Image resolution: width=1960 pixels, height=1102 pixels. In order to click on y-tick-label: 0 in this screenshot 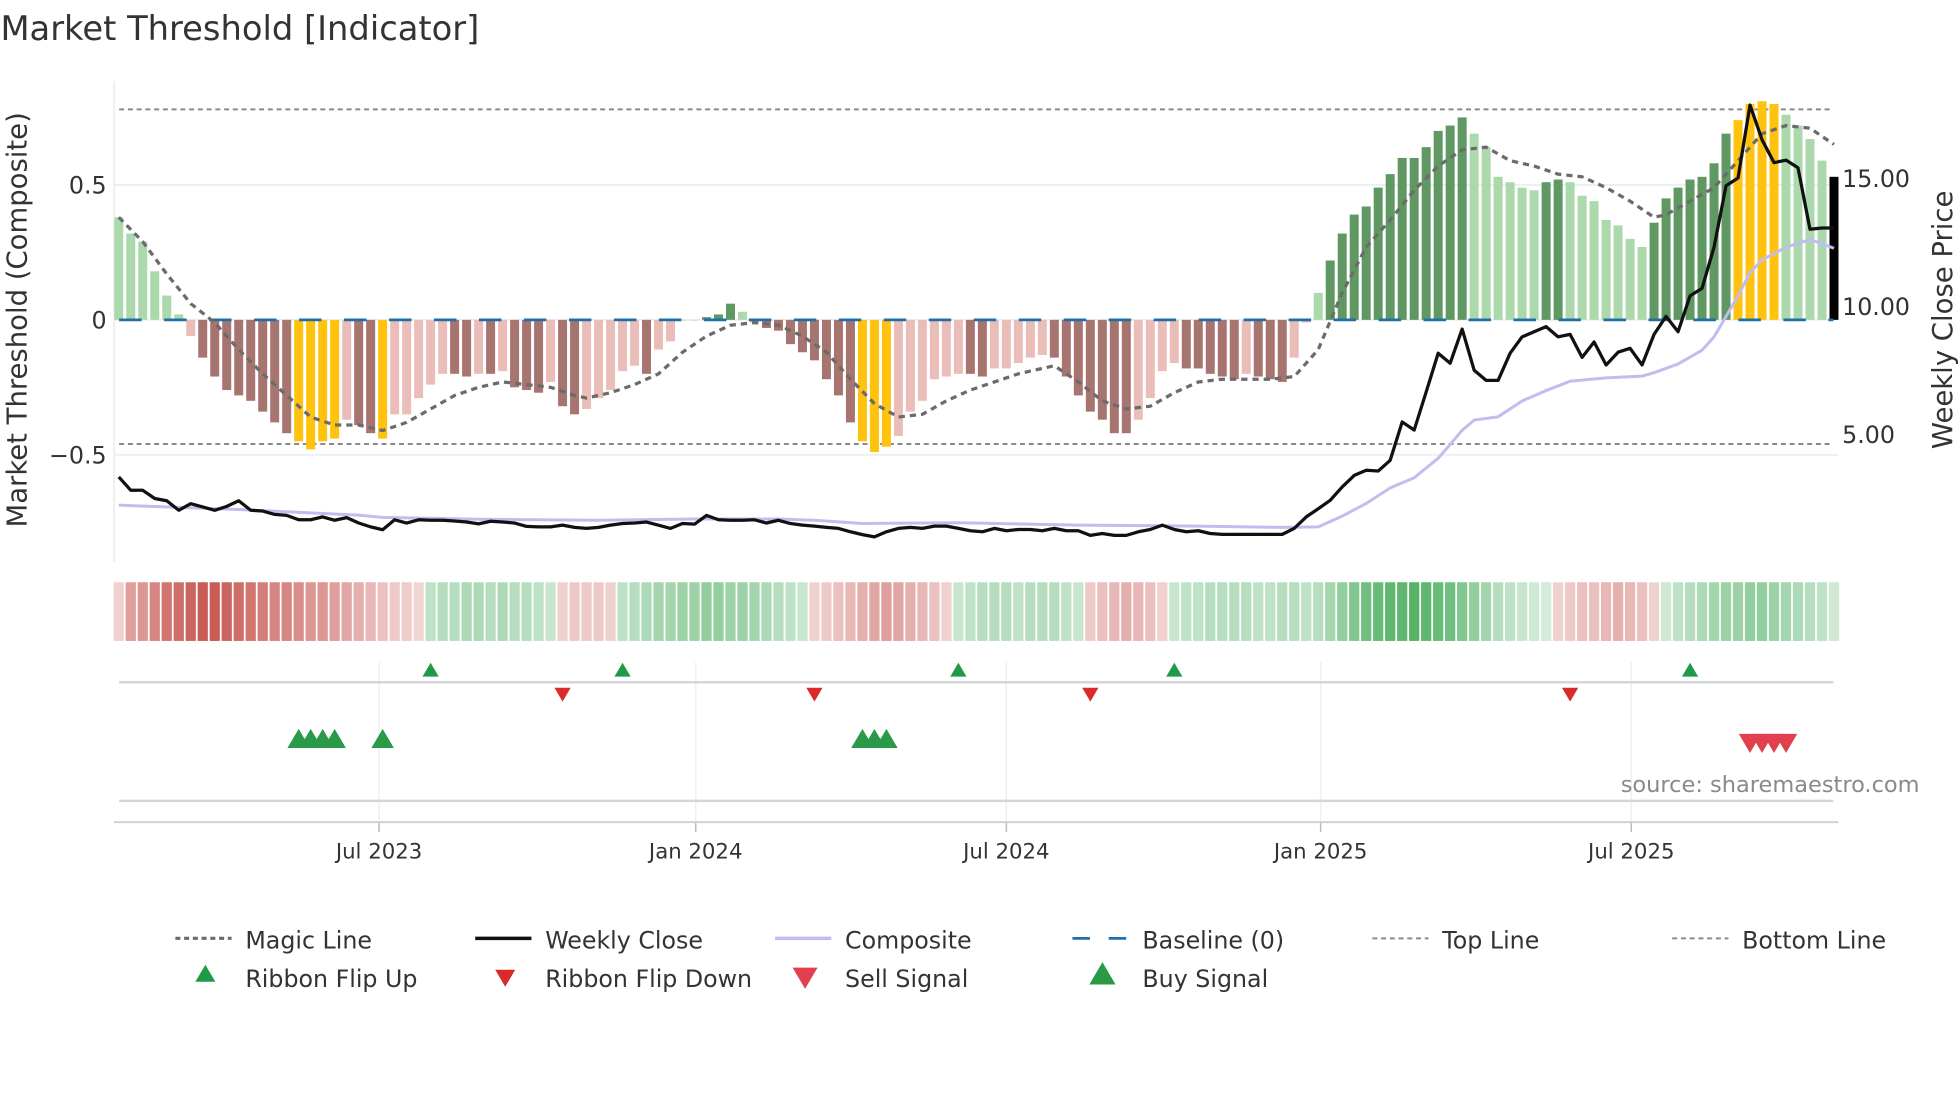, I will do `click(99, 321)`.